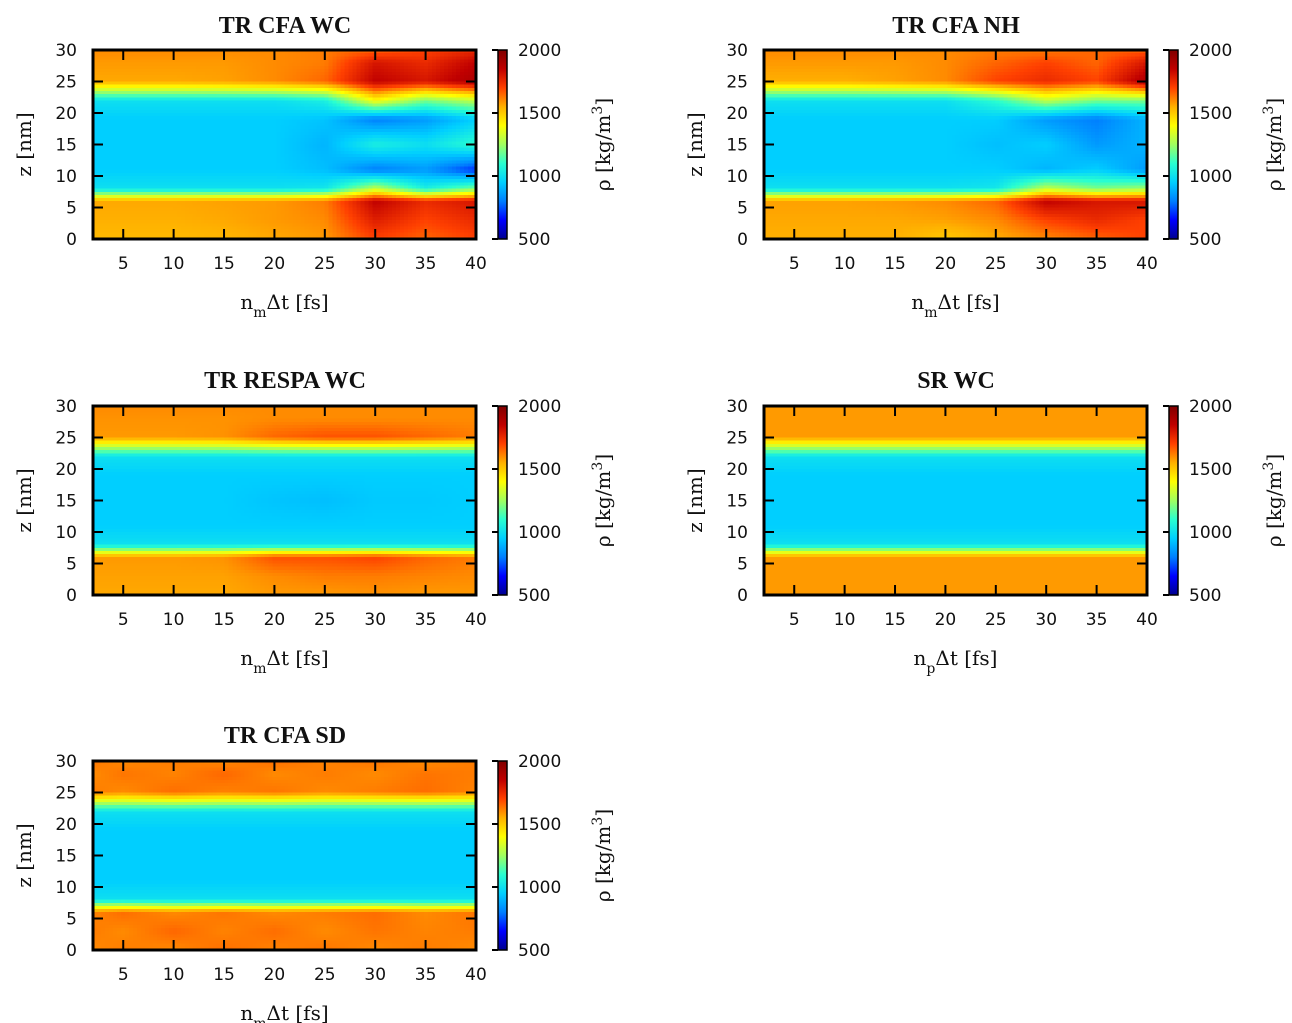 The width and height of the screenshot is (1292, 1023). What do you see at coordinates (285, 26) in the screenshot?
I see `panel-title: TR CFA WC` at bounding box center [285, 26].